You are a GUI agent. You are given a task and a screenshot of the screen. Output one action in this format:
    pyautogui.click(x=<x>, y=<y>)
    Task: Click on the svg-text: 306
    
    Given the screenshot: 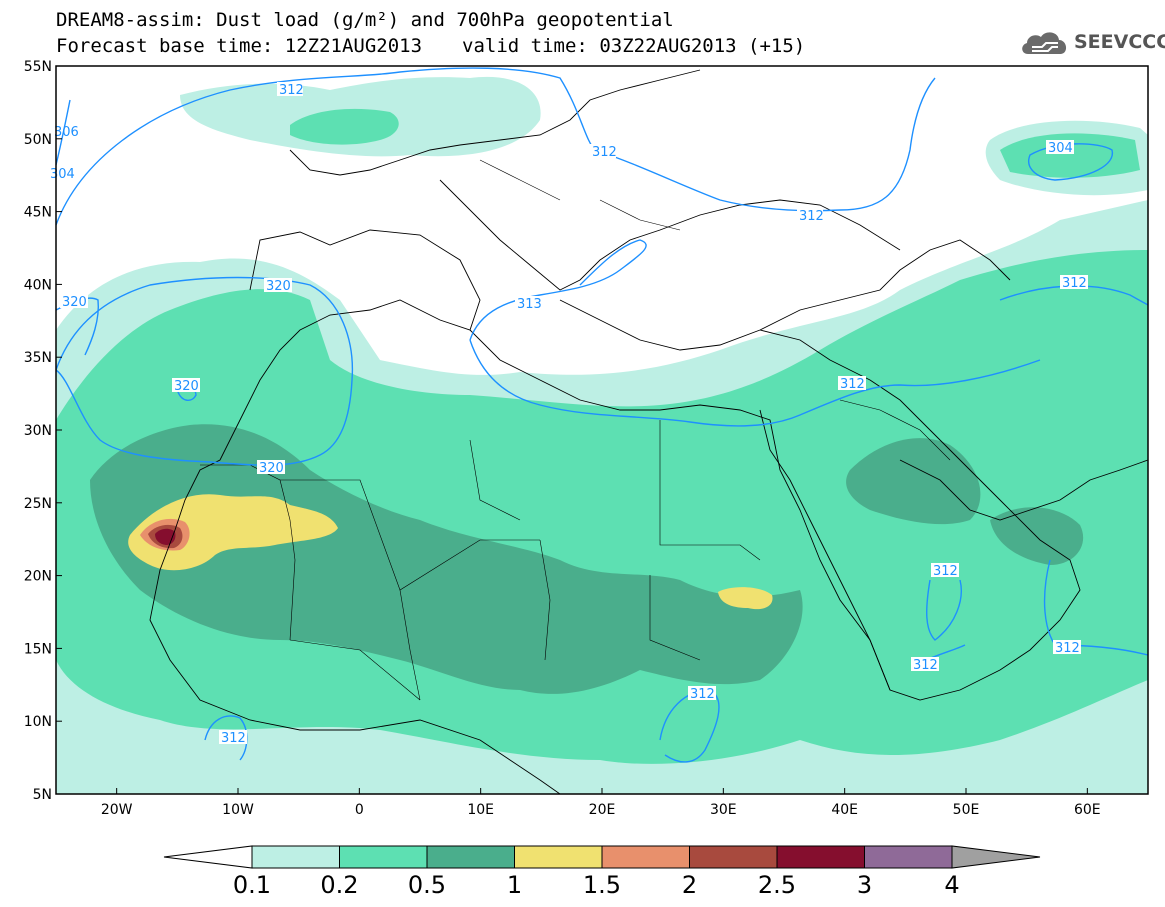 What is the action you would take?
    pyautogui.click(x=66, y=132)
    